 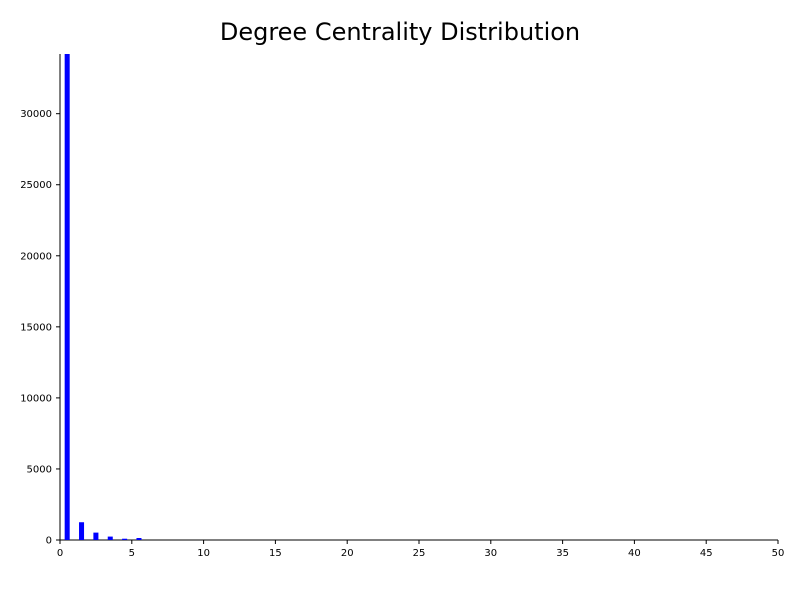 What do you see at coordinates (490, 553) in the screenshot?
I see `x-tick-label: 30` at bounding box center [490, 553].